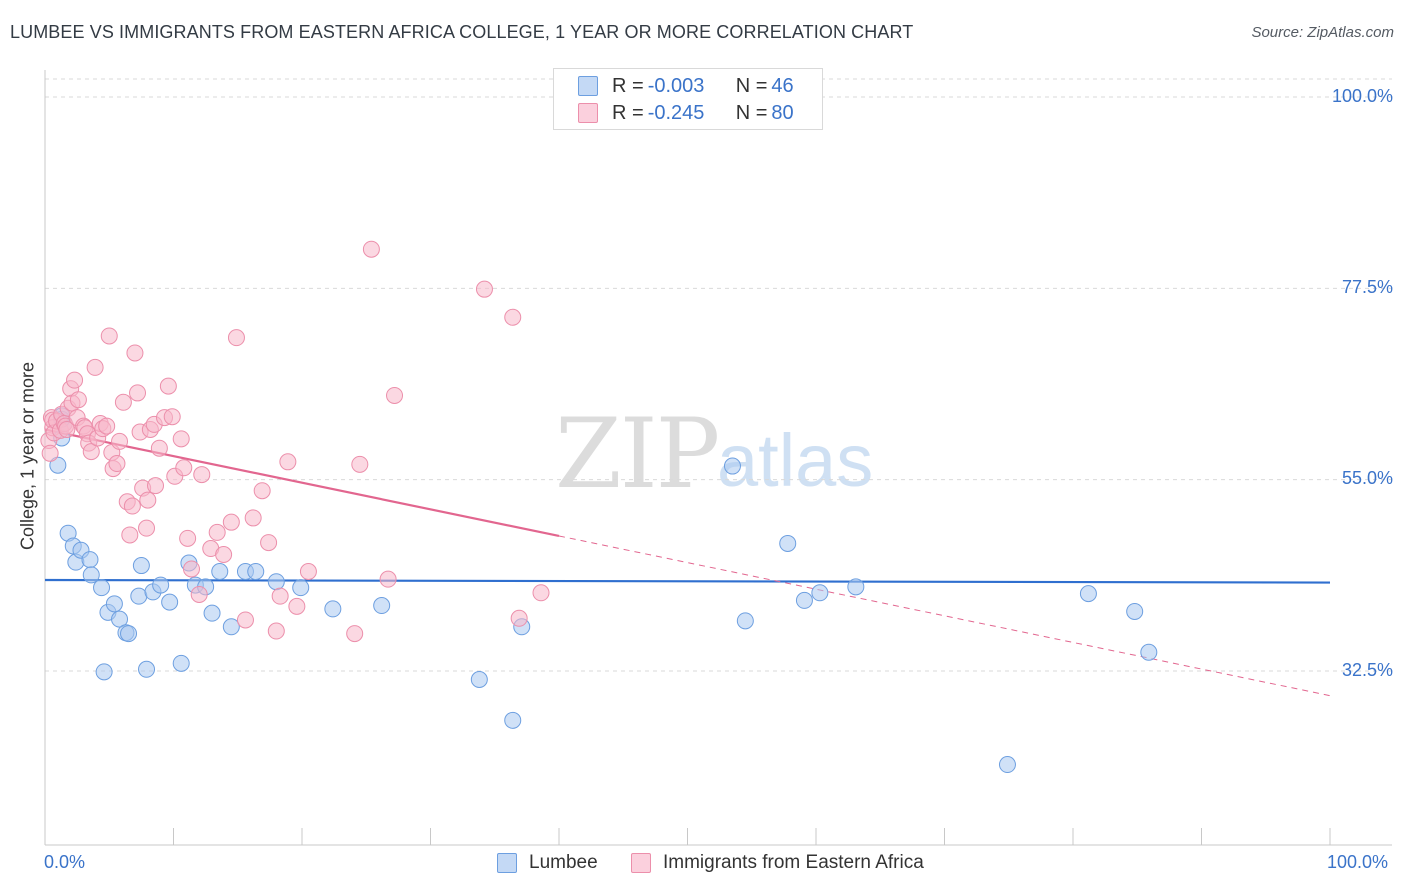 The height and width of the screenshot is (892, 1406). What do you see at coordinates (1367, 670) in the screenshot?
I see `y-tick-32-5: 32.5%` at bounding box center [1367, 670].